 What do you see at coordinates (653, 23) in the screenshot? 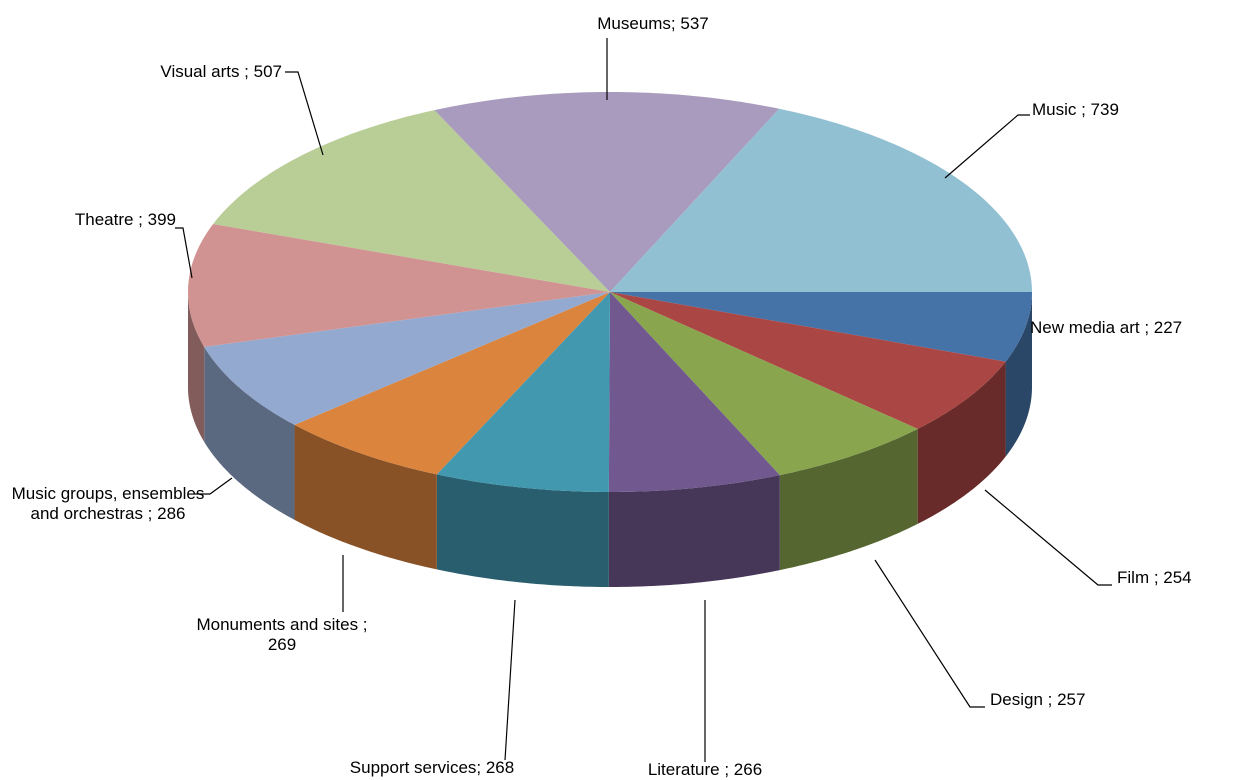
I see `data-label: Museums; 537` at bounding box center [653, 23].